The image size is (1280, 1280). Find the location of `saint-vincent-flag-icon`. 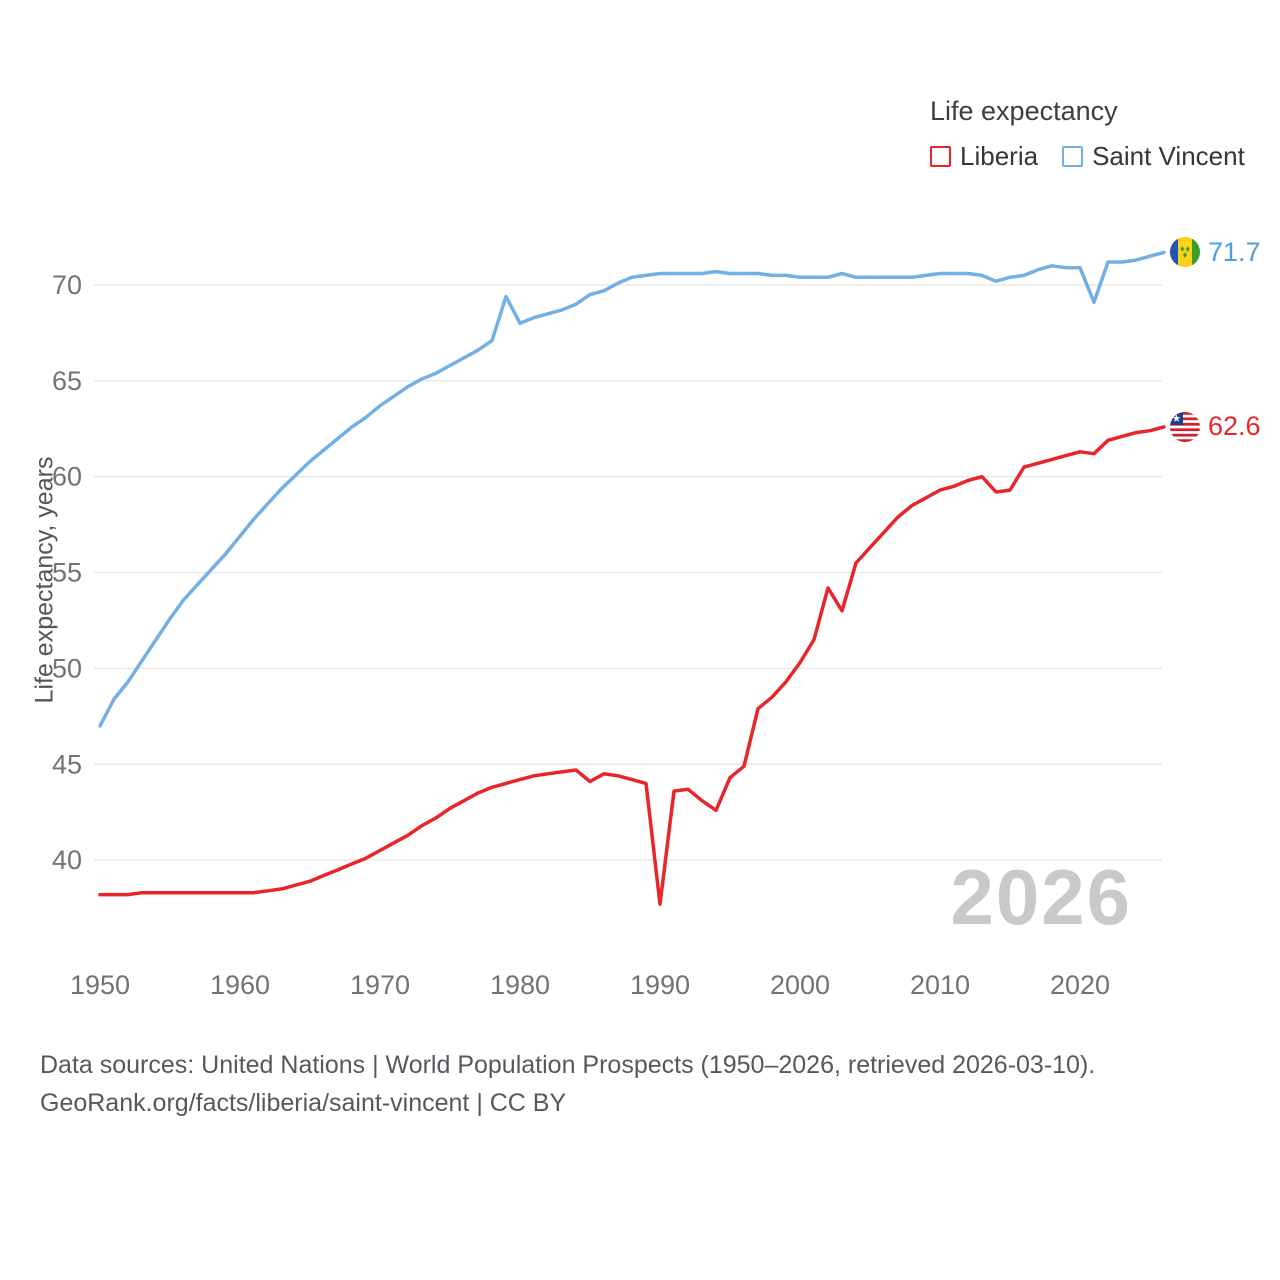

saint-vincent-flag-icon is located at coordinates (1185, 252).